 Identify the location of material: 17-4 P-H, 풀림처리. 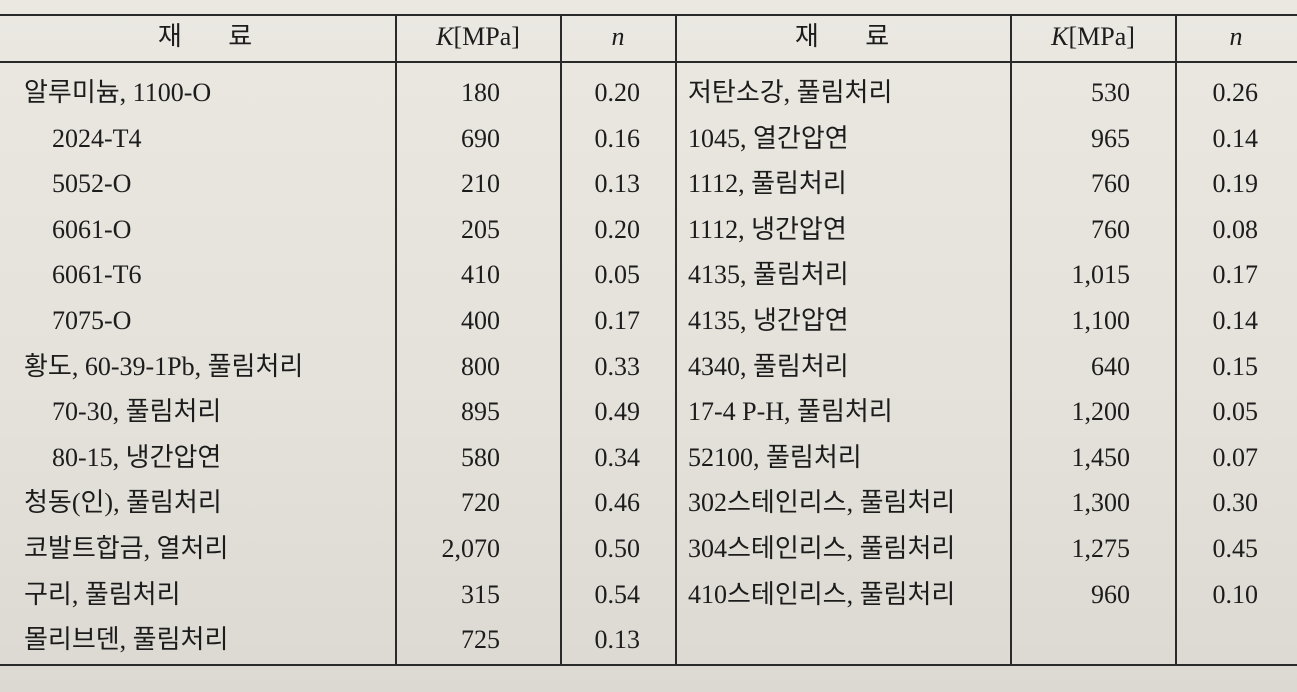
(790, 412).